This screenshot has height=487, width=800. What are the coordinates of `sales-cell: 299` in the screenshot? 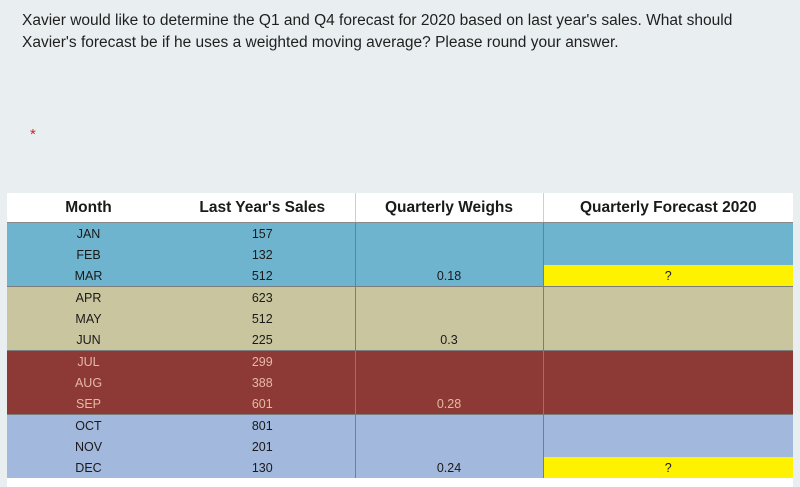 It's located at (262, 361).